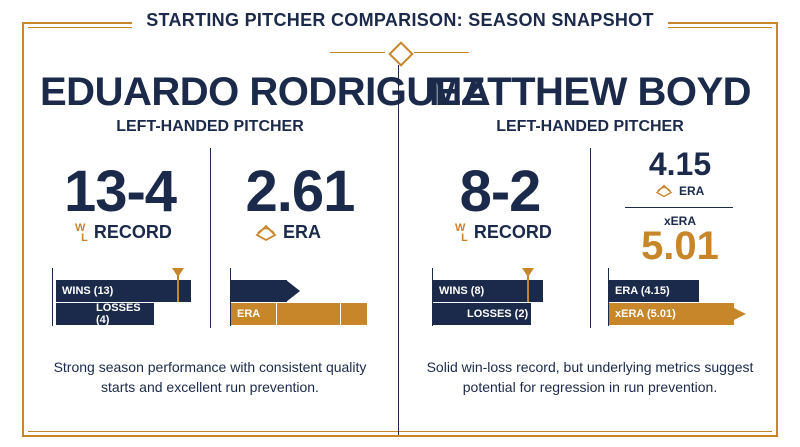  I want to click on left-record-label: RECORD, so click(132, 232).